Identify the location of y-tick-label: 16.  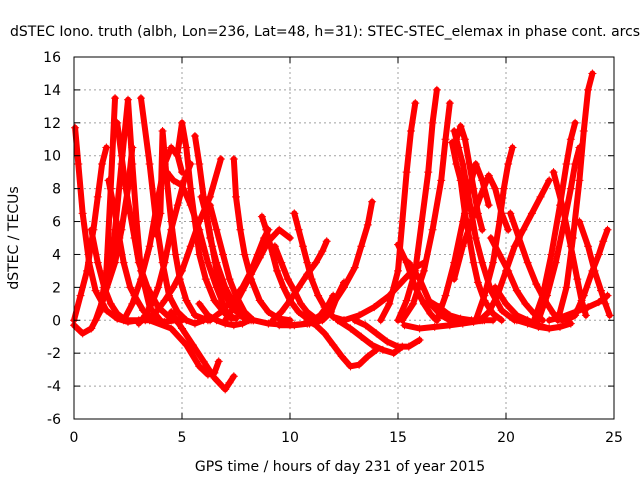
(52, 58).